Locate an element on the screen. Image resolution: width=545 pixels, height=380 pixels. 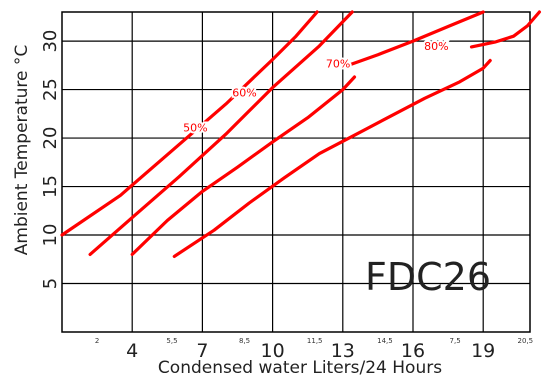
curve-label: 80% is located at coordinates (436, 46).